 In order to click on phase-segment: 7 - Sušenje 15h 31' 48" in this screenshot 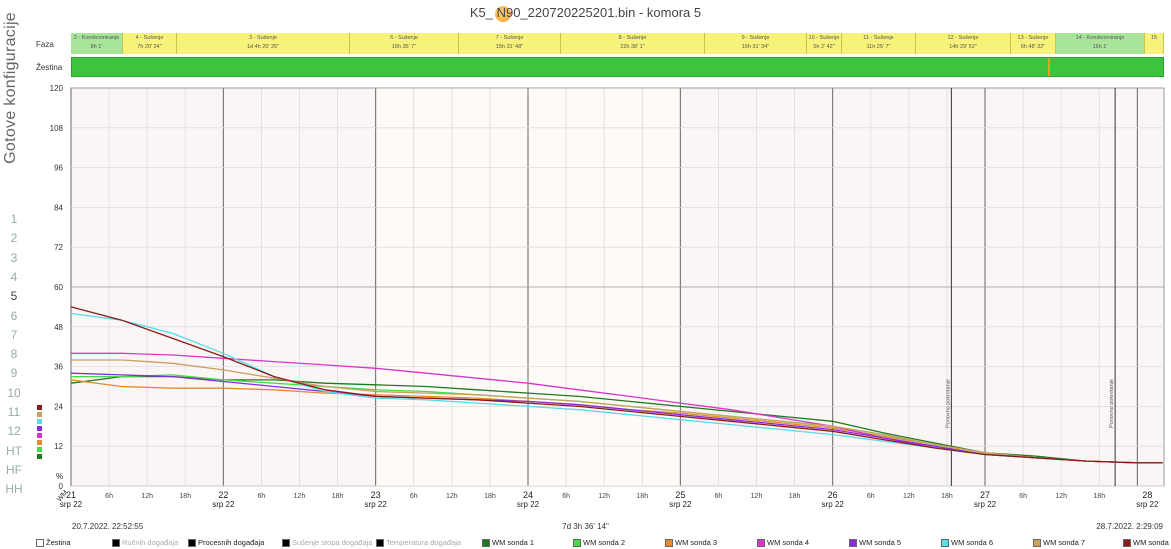, I will do `click(510, 43)`.